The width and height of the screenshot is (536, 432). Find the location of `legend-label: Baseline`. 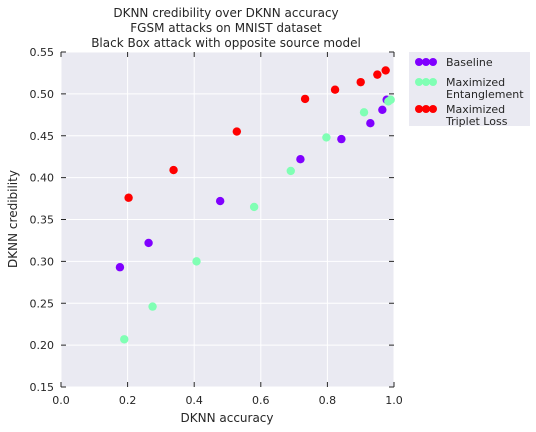

legend-label: Baseline is located at coordinates (469, 62).